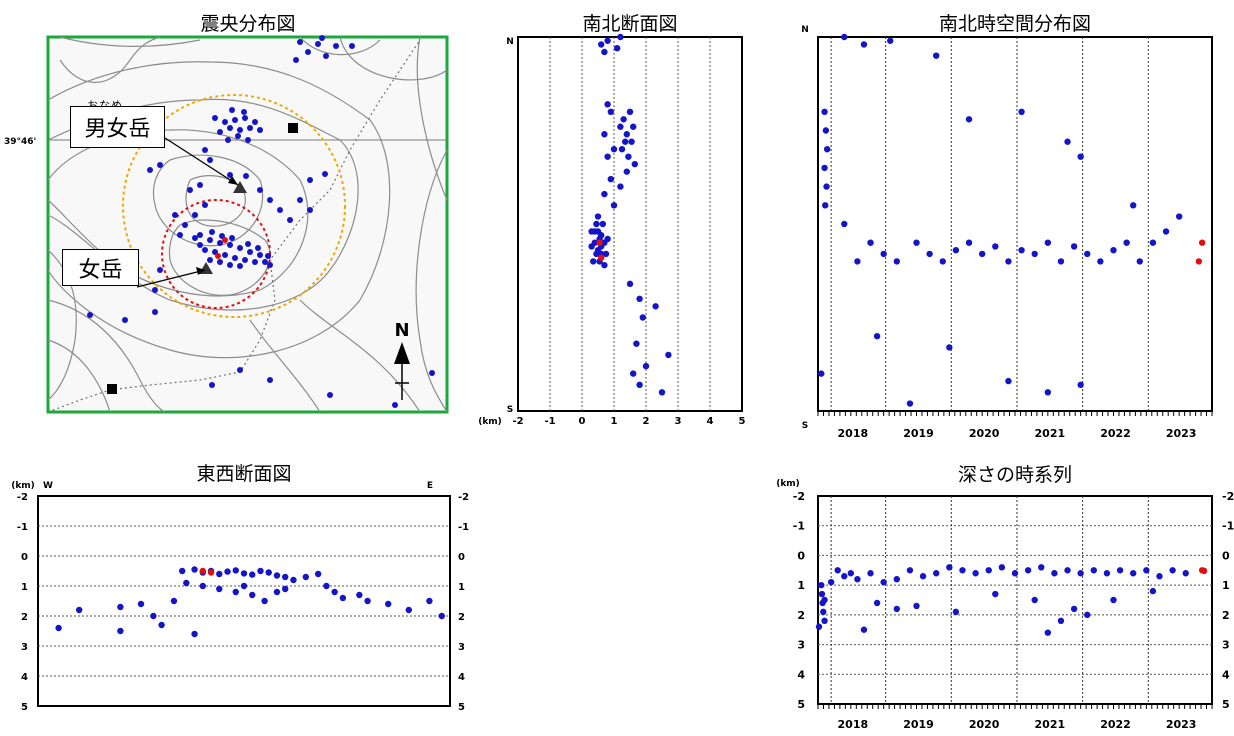  What do you see at coordinates (20, 142) in the screenshot?
I see `latitude-label: 39°46'` at bounding box center [20, 142].